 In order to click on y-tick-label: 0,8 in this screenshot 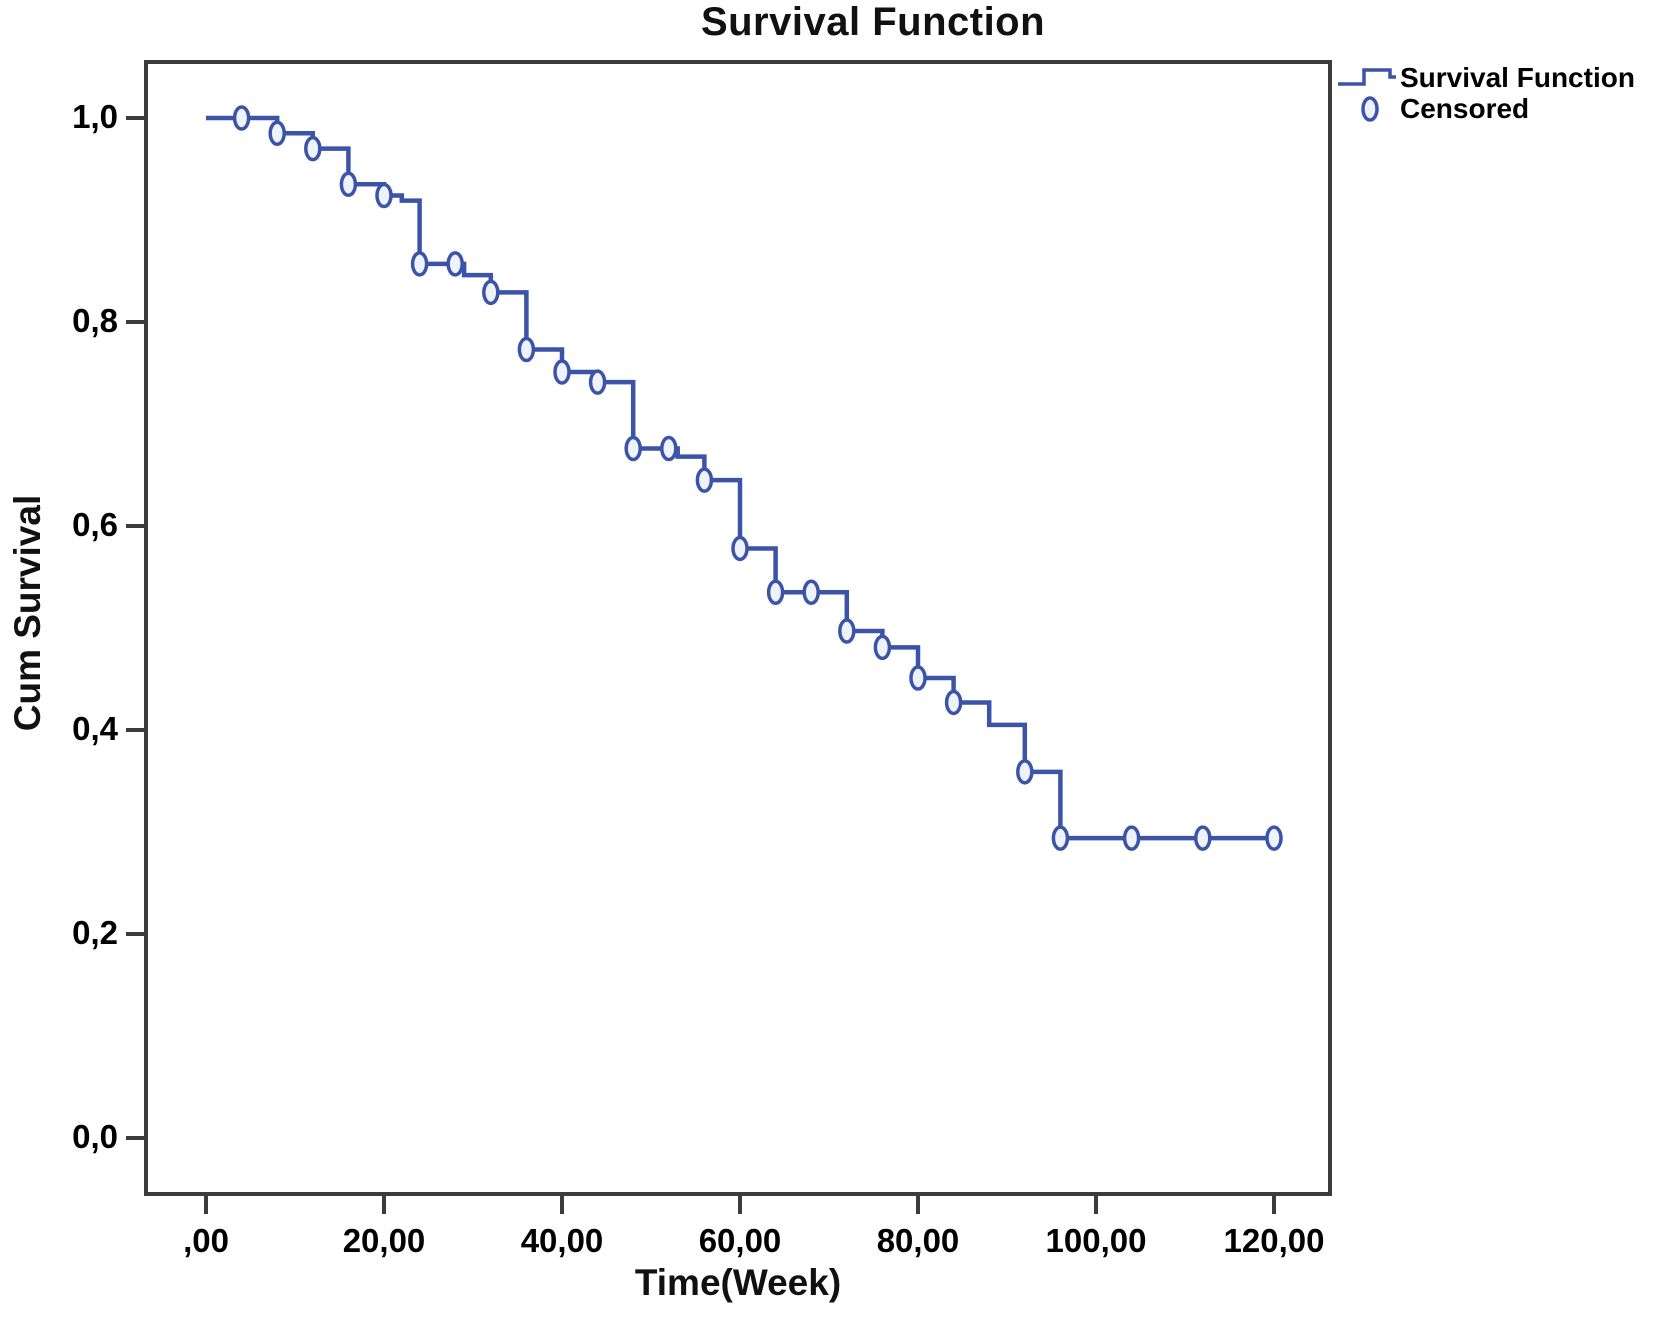, I will do `click(95, 320)`.